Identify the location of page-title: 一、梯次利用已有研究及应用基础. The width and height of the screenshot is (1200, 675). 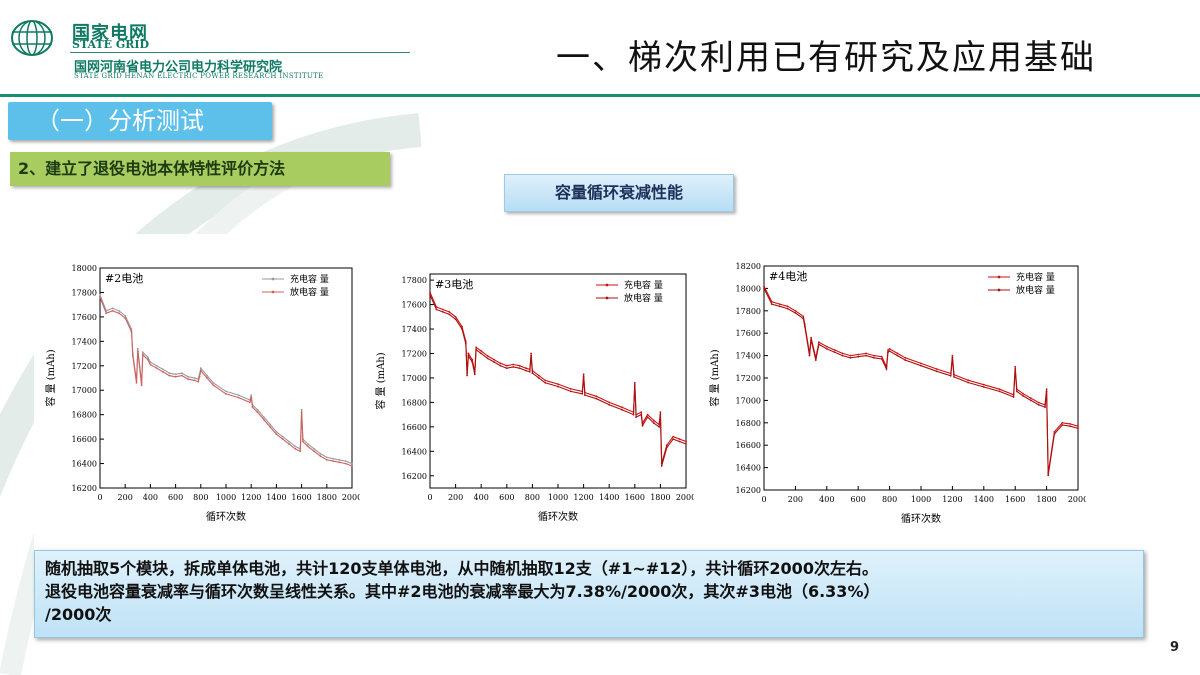
(826, 58).